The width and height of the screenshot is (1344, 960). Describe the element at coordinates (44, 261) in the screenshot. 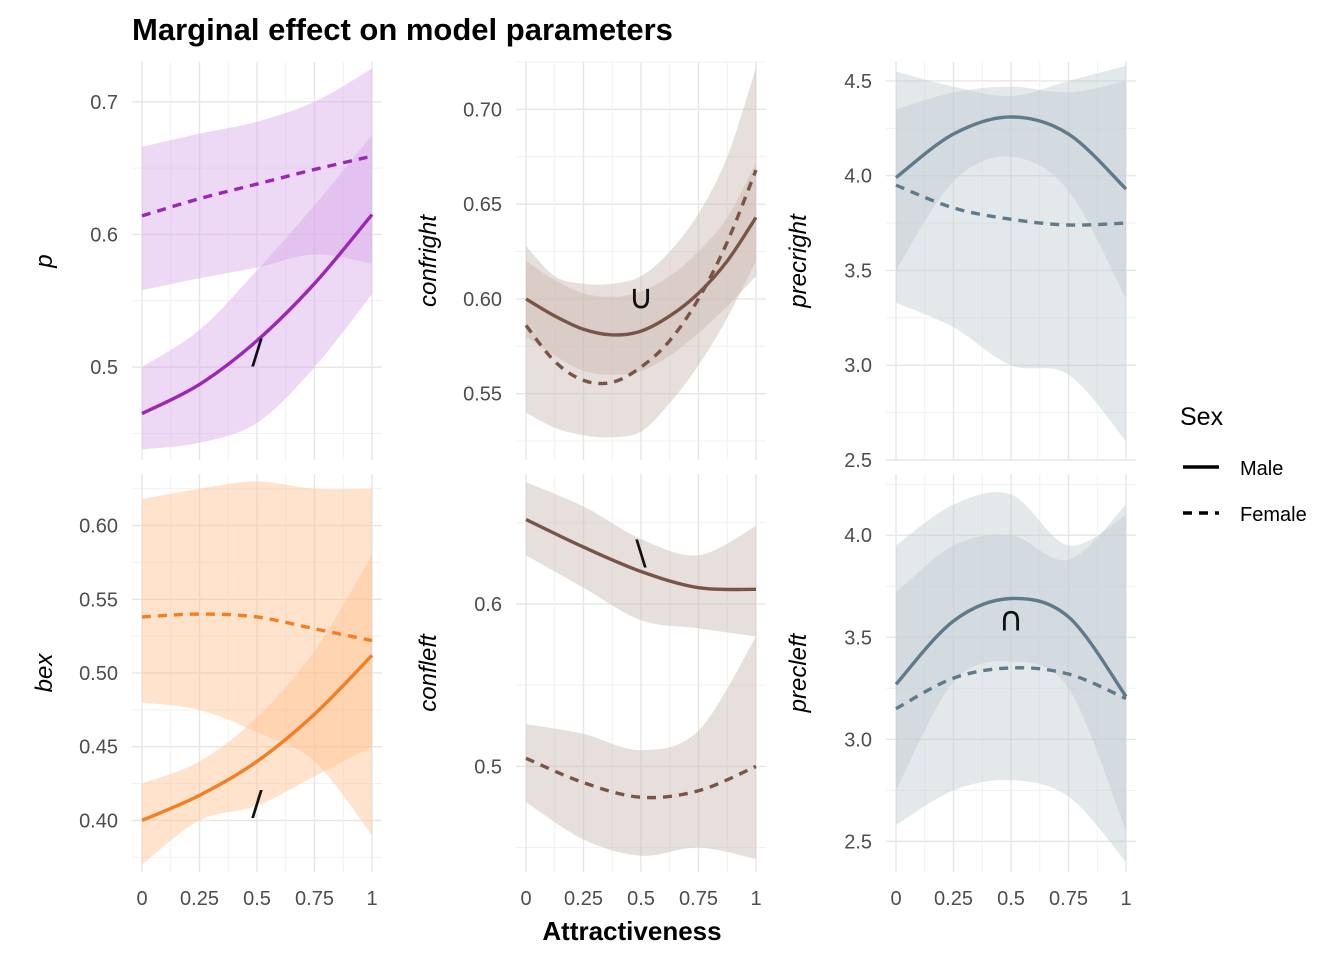

I see `y-axis-title: p` at that location.